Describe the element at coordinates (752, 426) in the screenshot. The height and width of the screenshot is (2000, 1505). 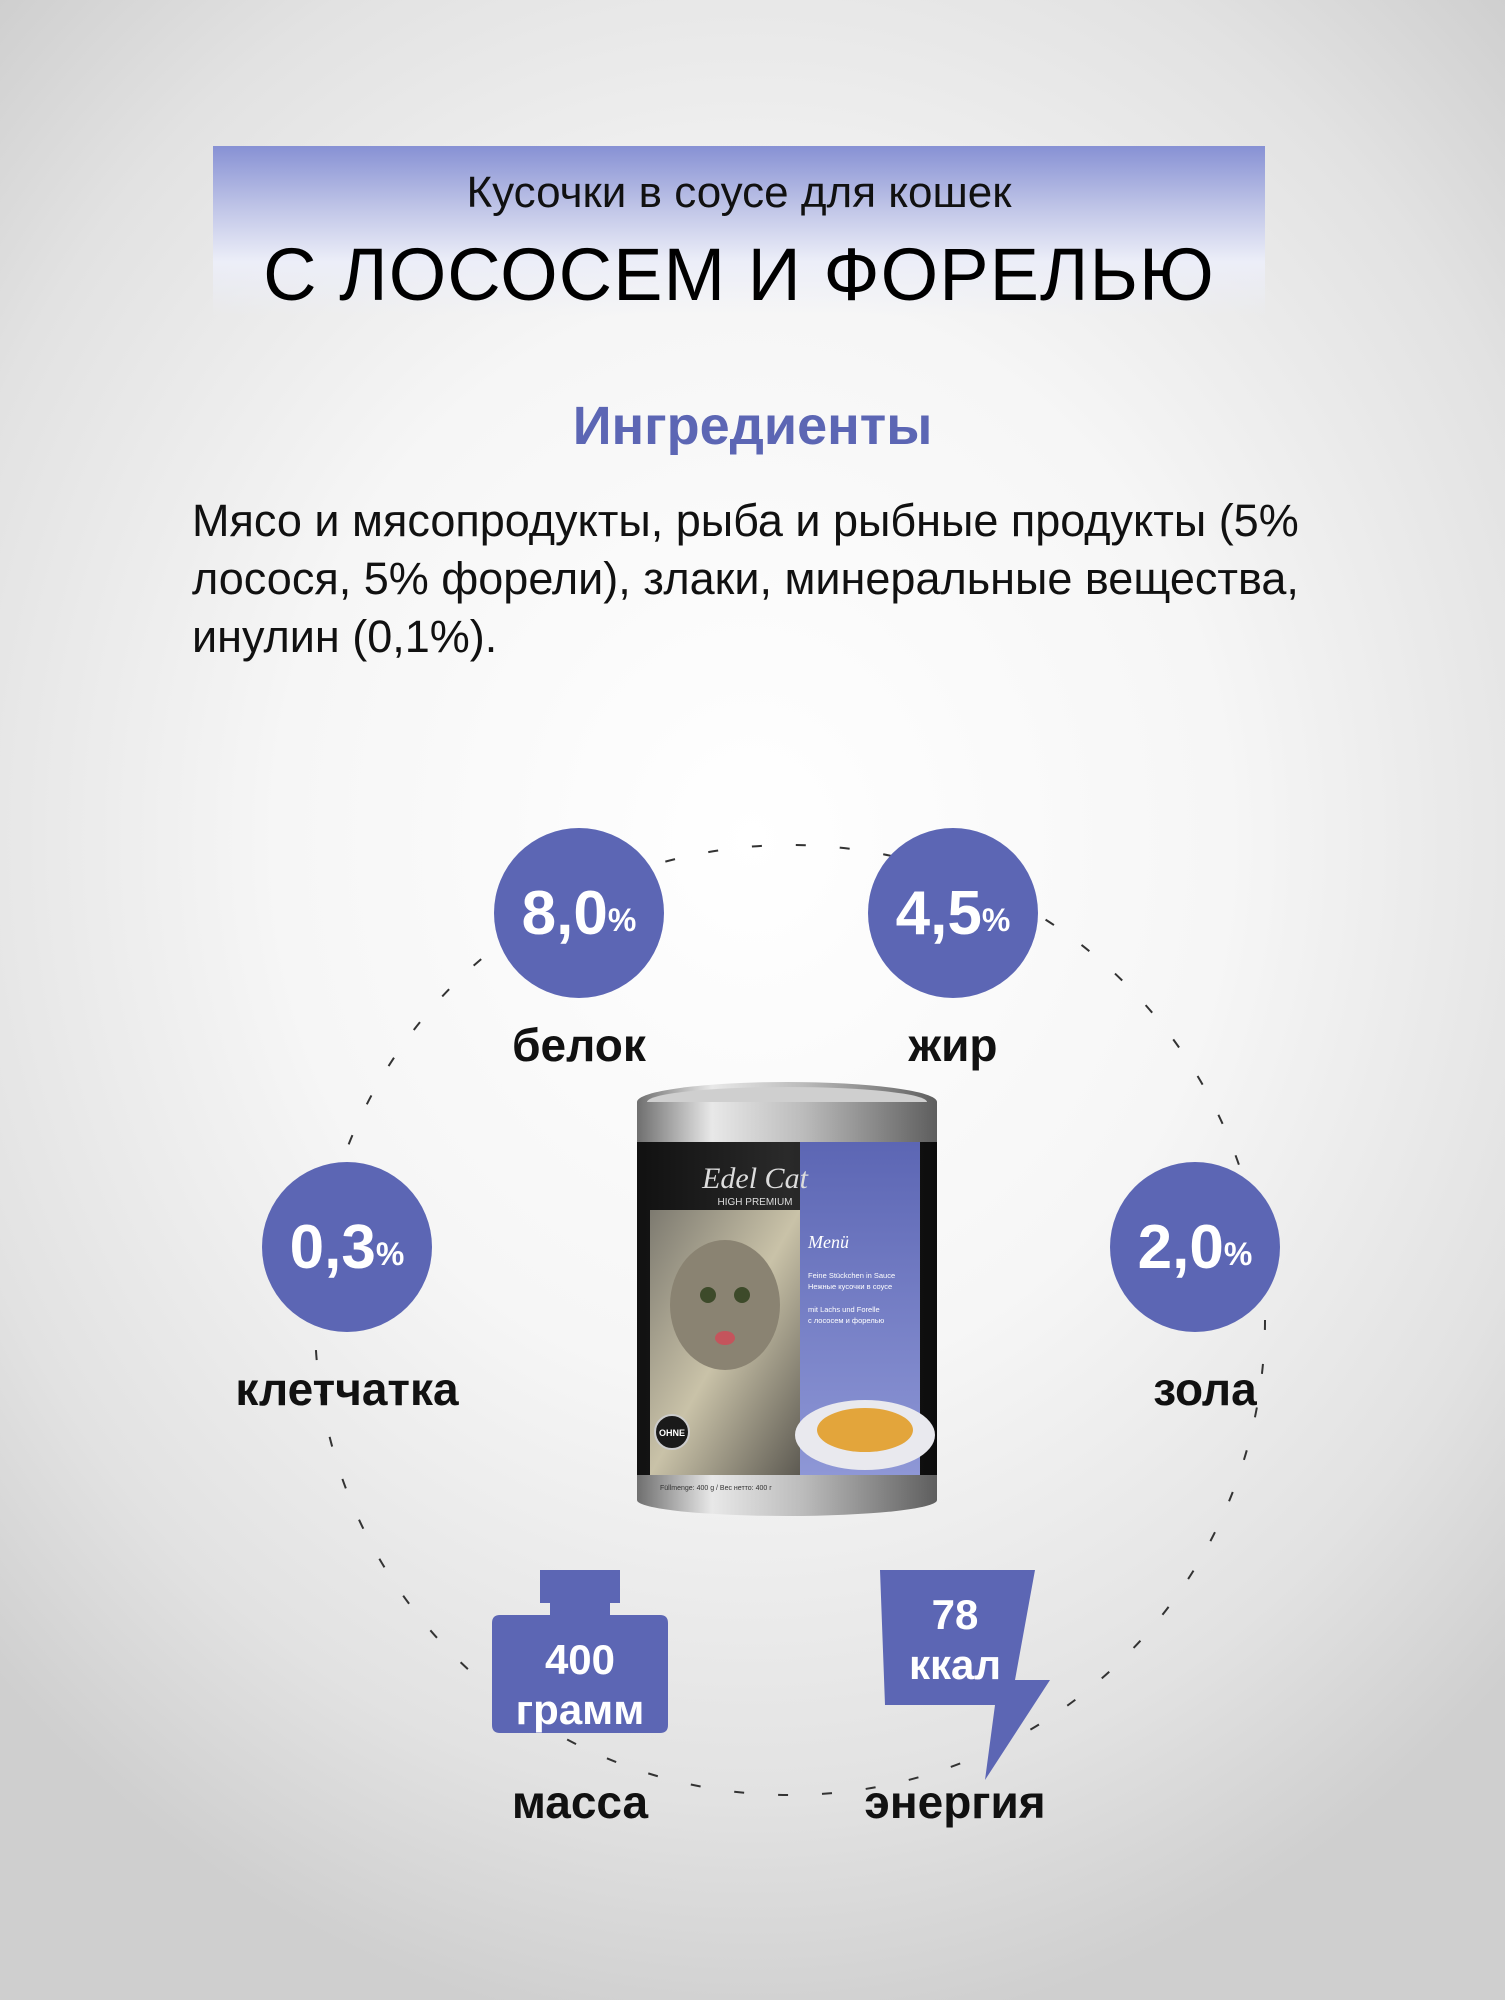
I see `ingredients-heading: Ингредиенты` at that location.